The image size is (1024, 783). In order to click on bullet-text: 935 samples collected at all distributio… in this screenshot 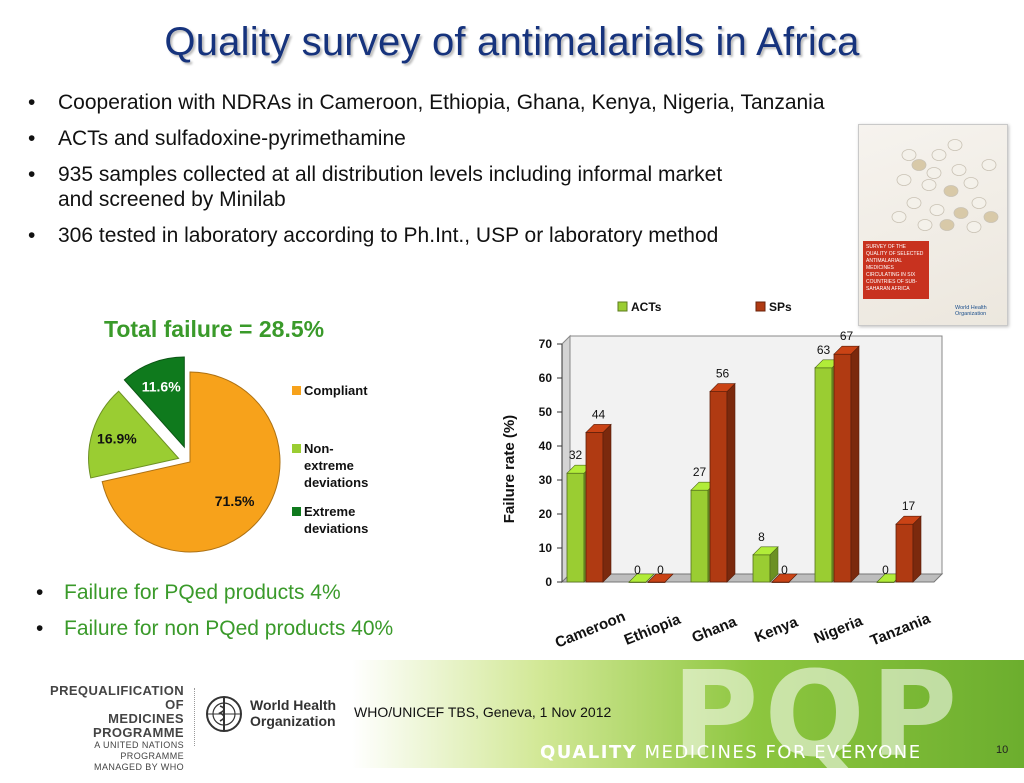, I will do `click(390, 174)`.